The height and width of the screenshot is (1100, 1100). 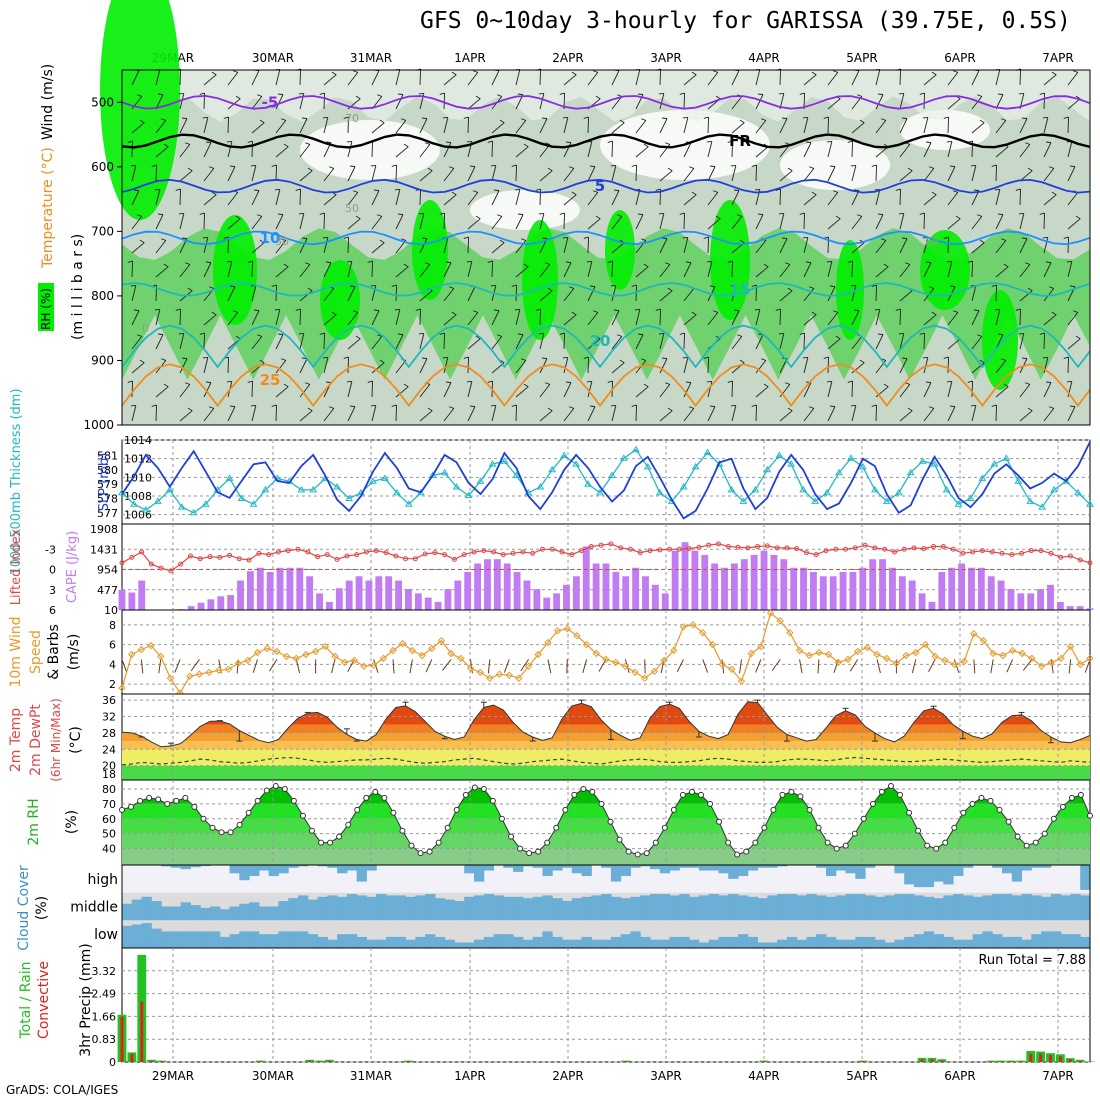 I want to click on wind-axis-label-1: 10m Wind, so click(x=16, y=651).